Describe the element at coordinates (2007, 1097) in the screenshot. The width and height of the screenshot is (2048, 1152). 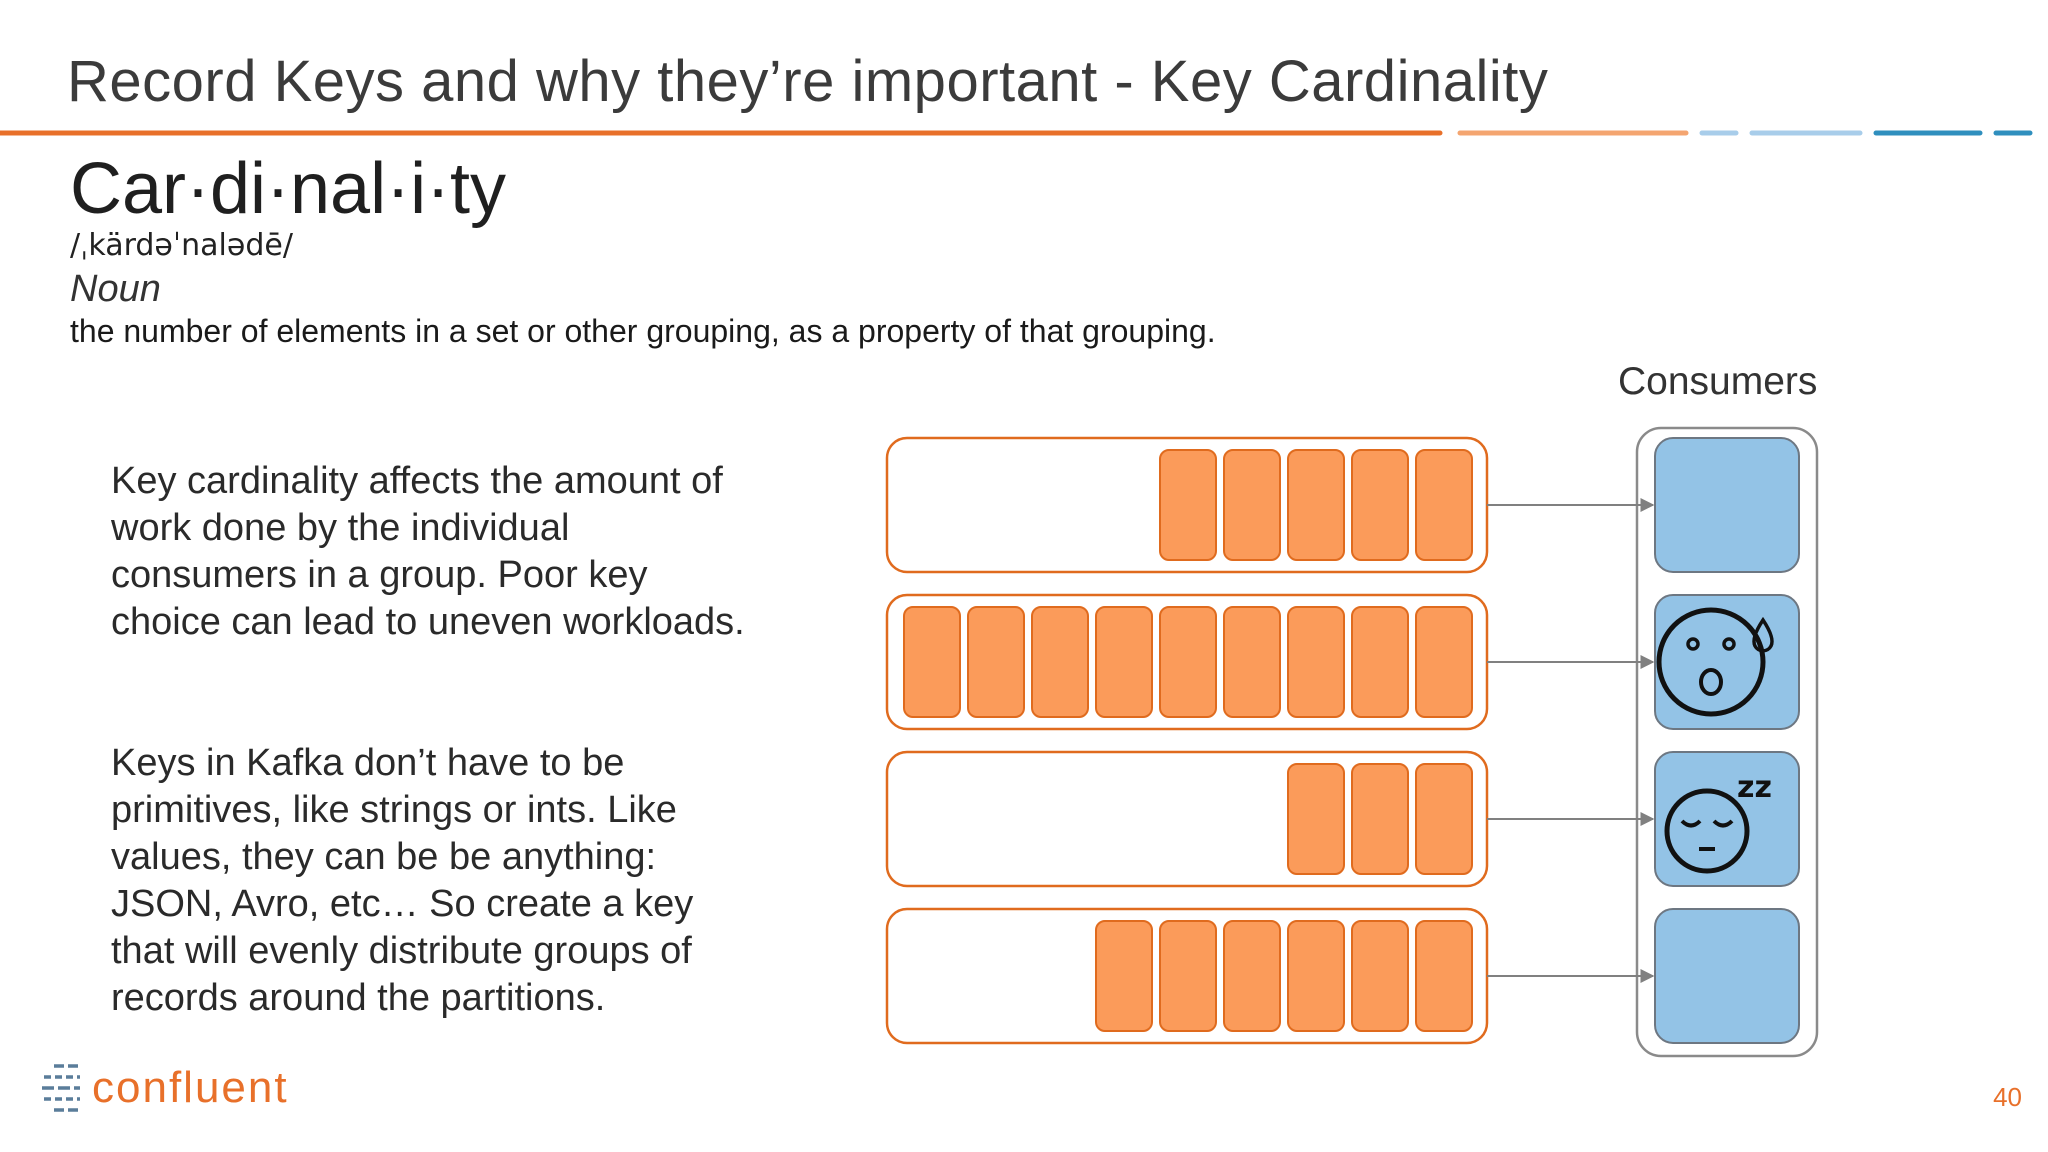
I see `page-number: 40` at that location.